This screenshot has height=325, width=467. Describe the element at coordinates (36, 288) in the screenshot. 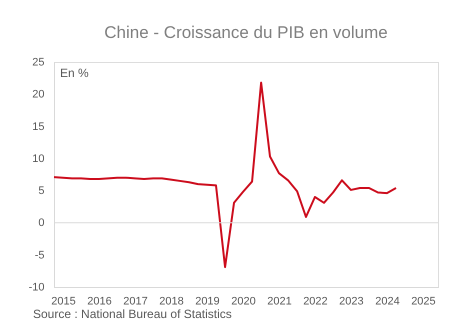

I see `y-tick-label: -10` at that location.